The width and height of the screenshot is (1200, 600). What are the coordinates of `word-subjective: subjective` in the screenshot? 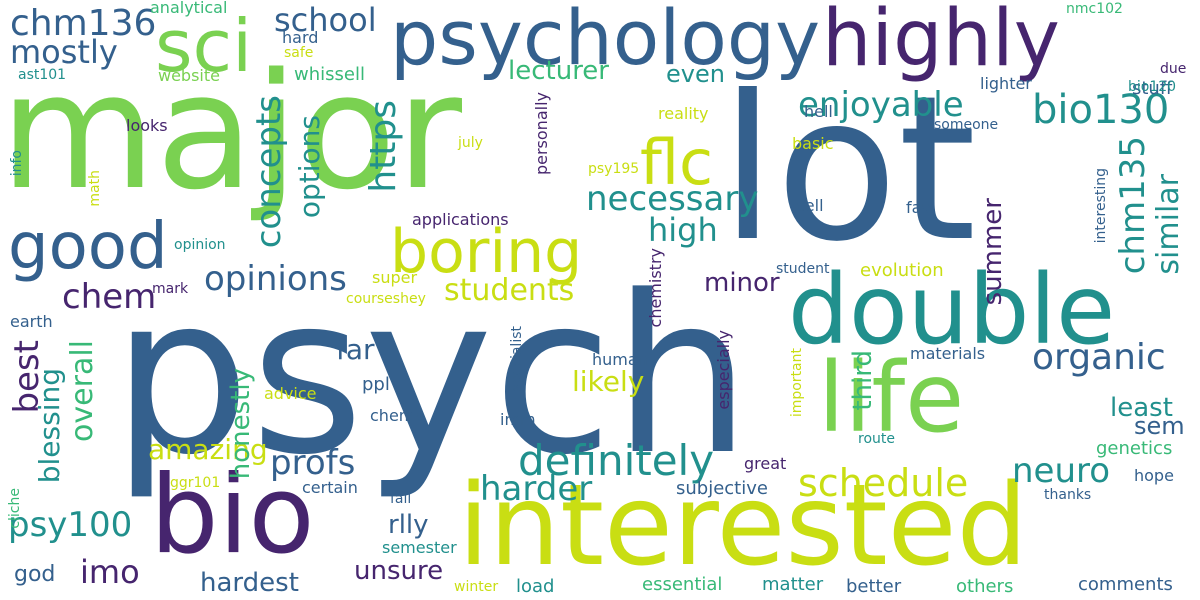 It's located at (722, 488).